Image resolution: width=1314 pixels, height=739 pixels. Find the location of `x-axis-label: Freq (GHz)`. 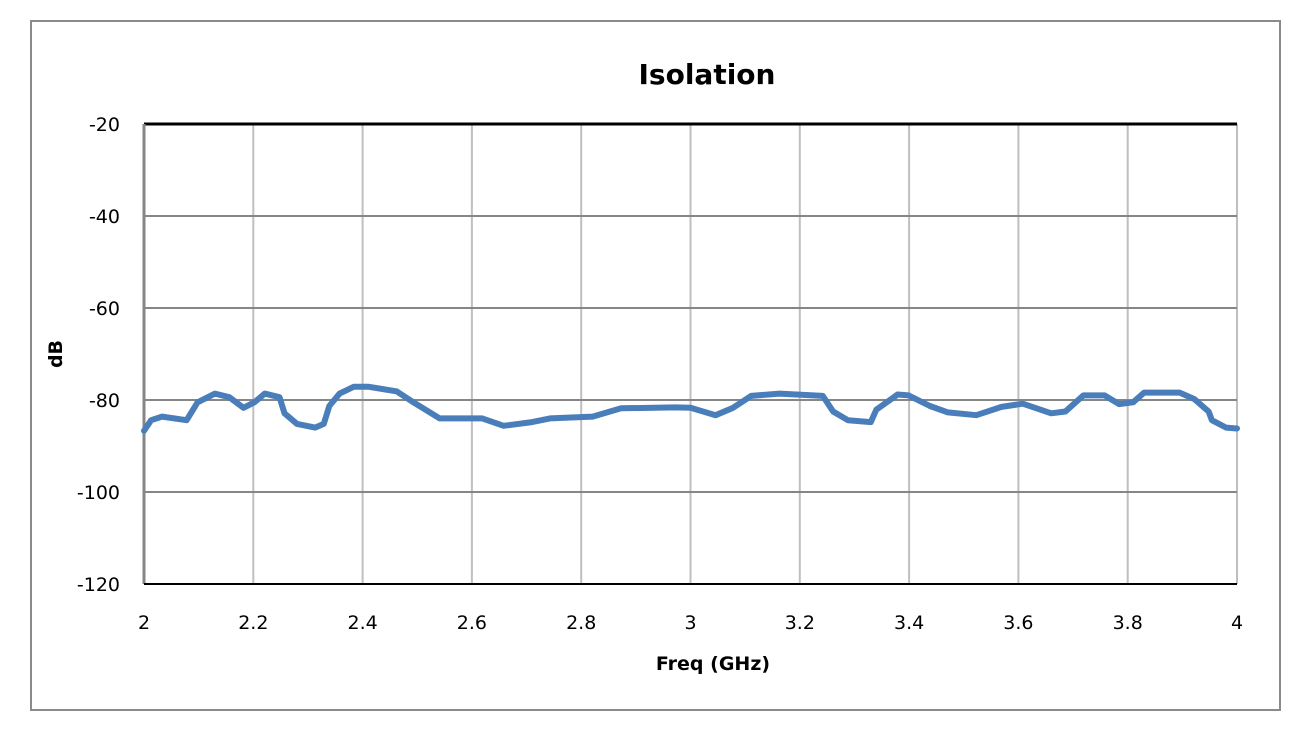

x-axis-label: Freq (GHz) is located at coordinates (713, 664).